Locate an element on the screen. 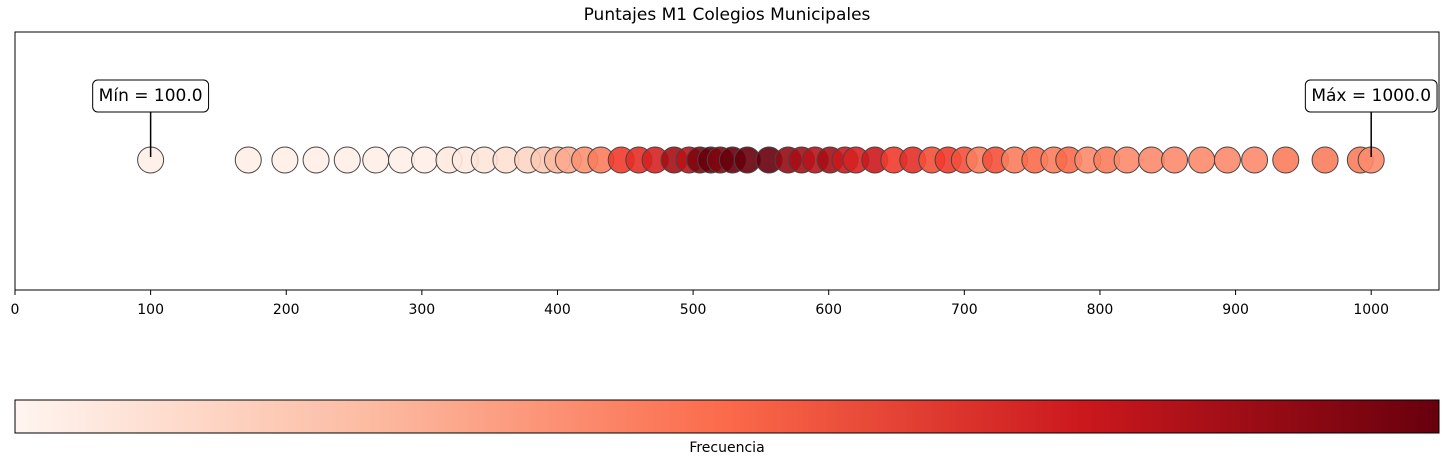  colorbar is located at coordinates (727, 416).